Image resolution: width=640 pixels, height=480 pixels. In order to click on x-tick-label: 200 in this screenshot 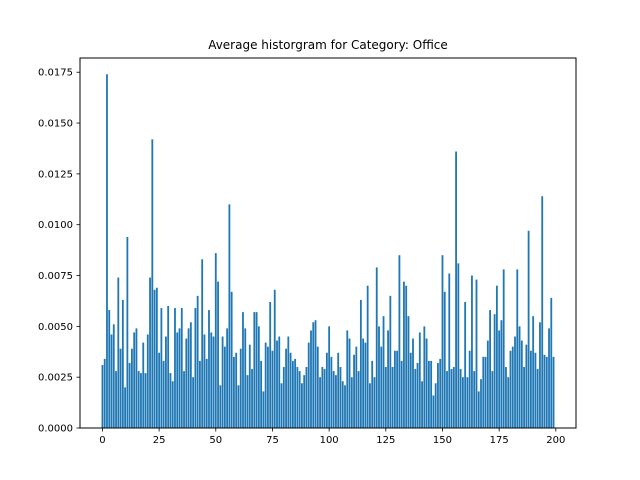, I will do `click(555, 440)`.